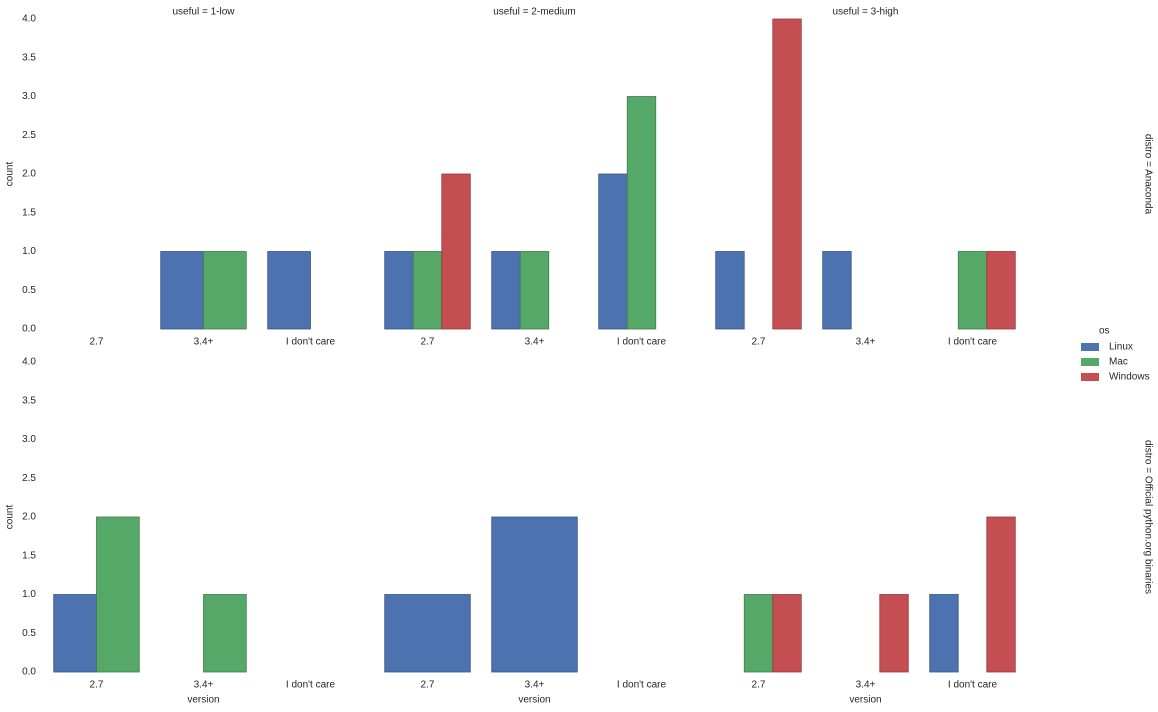 The image size is (1158, 712). What do you see at coordinates (204, 12) in the screenshot?
I see `facet-title: useful = 1-low` at bounding box center [204, 12].